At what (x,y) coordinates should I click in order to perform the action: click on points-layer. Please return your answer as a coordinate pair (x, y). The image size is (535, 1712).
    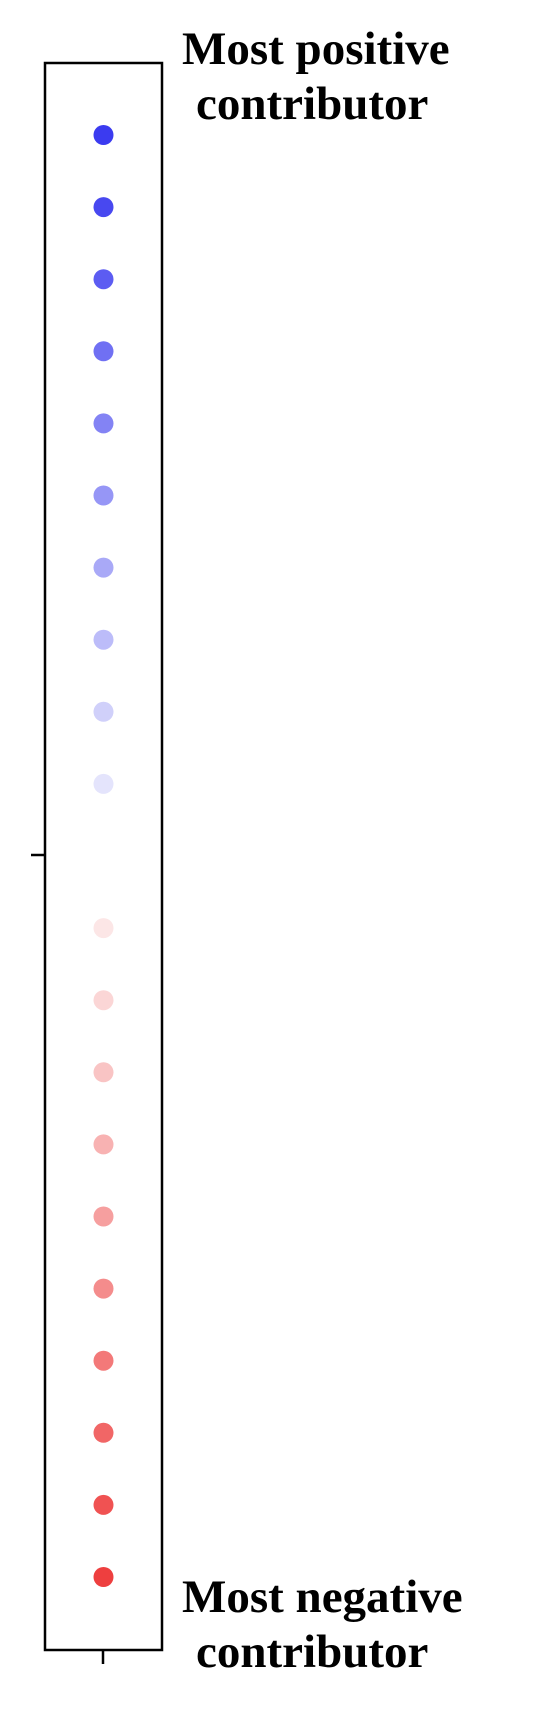
    Looking at the image, I should click on (103, 856).